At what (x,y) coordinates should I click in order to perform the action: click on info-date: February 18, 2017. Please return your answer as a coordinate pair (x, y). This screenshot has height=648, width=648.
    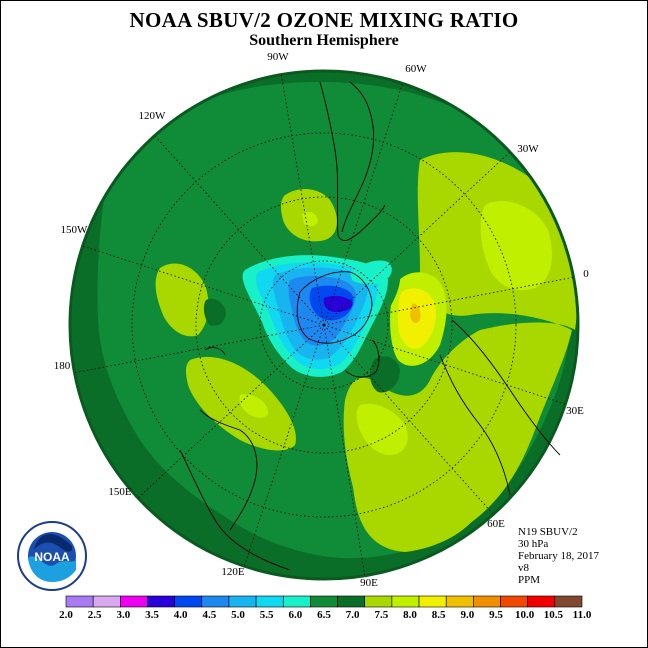
    Looking at the image, I should click on (558, 556).